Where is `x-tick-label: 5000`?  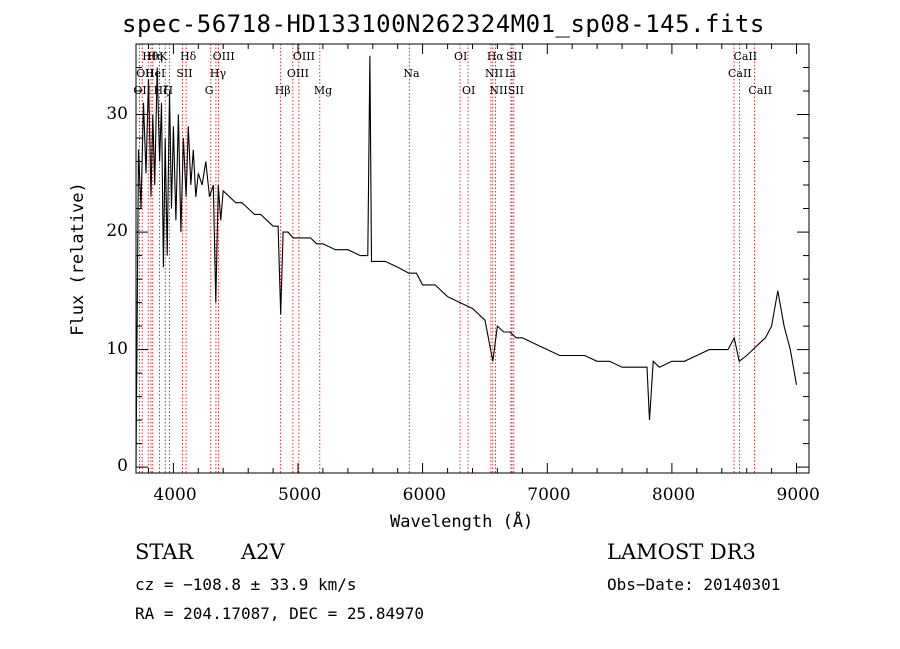
x-tick-label: 5000 is located at coordinates (300, 495).